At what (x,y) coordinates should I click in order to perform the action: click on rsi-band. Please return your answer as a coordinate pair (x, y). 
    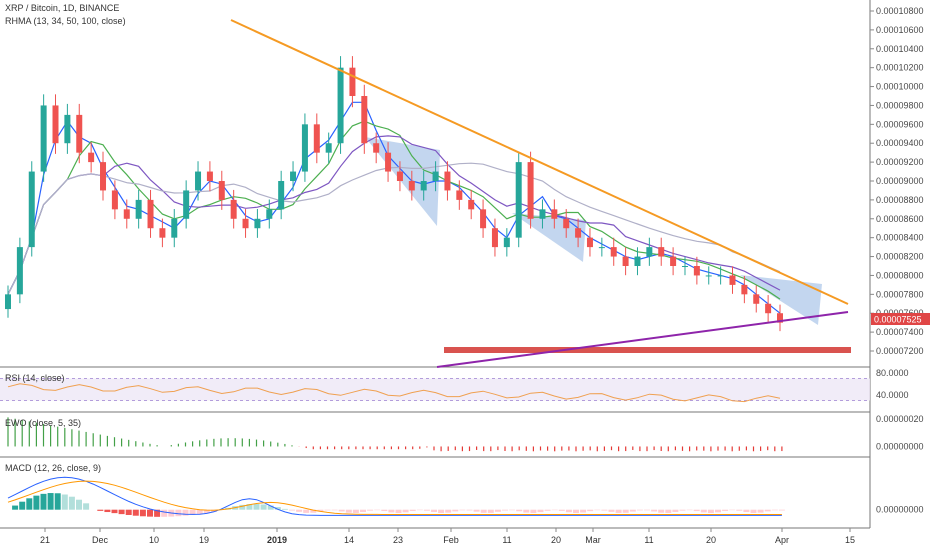
    Looking at the image, I should click on (435, 389).